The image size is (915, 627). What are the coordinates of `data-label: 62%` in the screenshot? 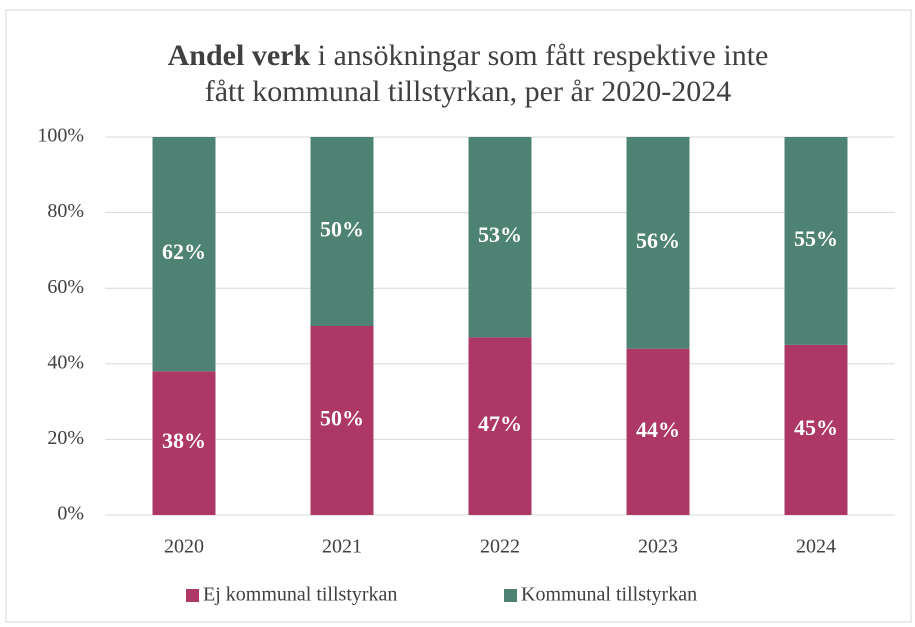 It's located at (184, 251).